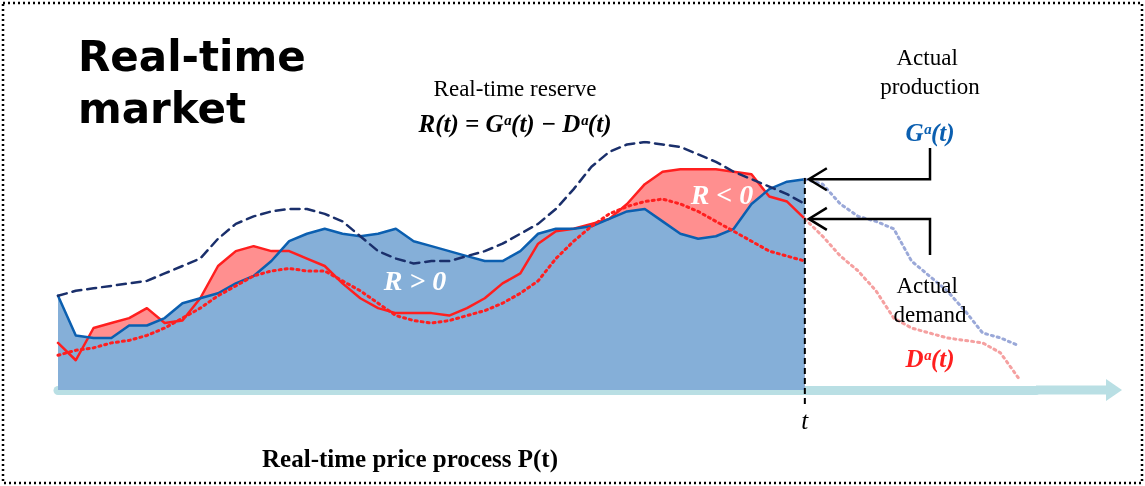 This screenshot has width=1145, height=486. I want to click on x-axis-title: Real-time price process P(t), so click(410, 458).